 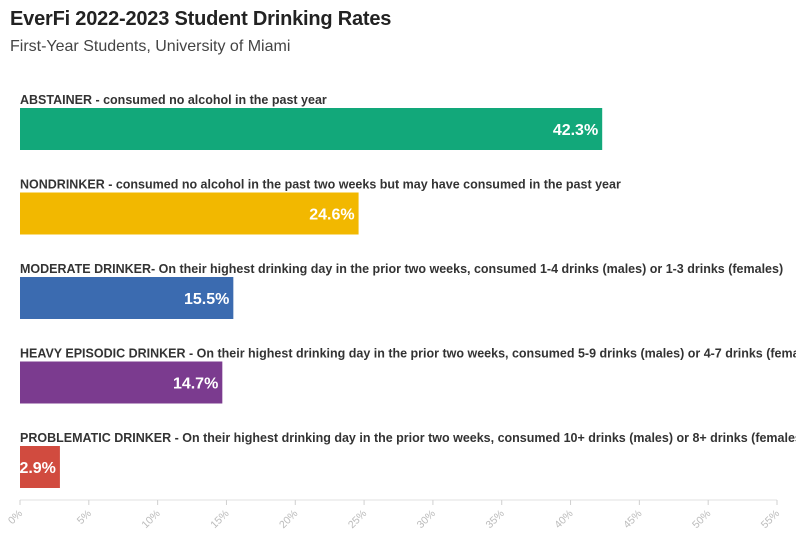 I want to click on x-tick-label: 15%, so click(x=219, y=519).